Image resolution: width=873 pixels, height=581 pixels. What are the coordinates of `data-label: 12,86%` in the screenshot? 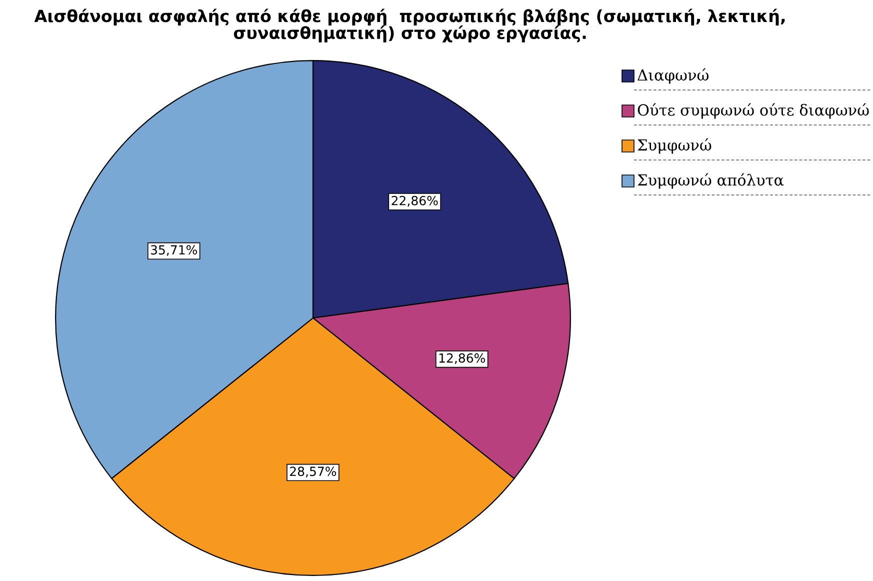 It's located at (462, 358).